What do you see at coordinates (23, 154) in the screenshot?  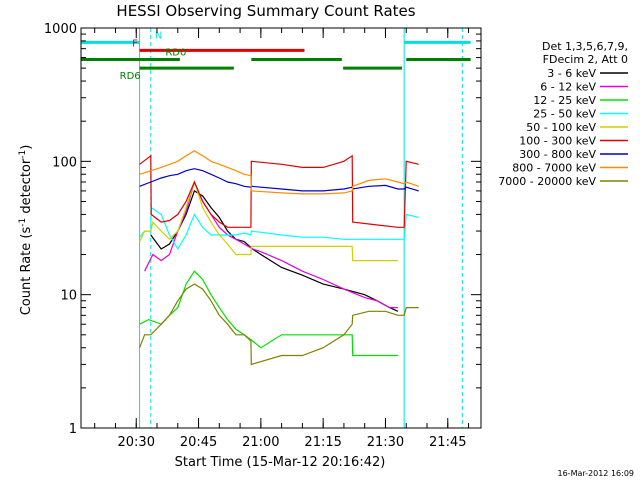 I see `y-axis-label-sup2: -1` at bounding box center [23, 154].